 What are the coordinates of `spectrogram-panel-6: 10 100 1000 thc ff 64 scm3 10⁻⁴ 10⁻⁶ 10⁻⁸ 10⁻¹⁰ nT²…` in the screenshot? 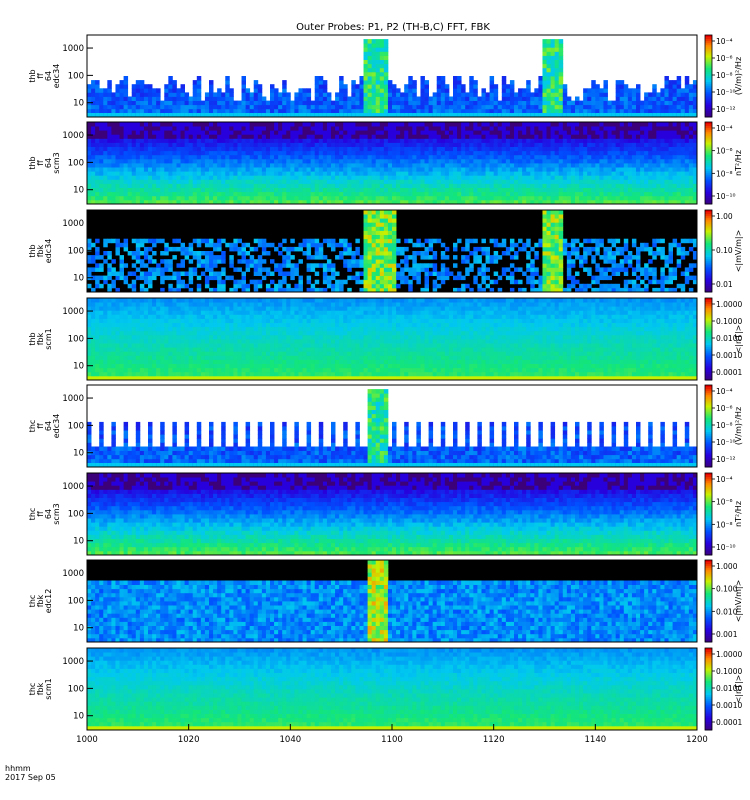 It's located at (385, 514).